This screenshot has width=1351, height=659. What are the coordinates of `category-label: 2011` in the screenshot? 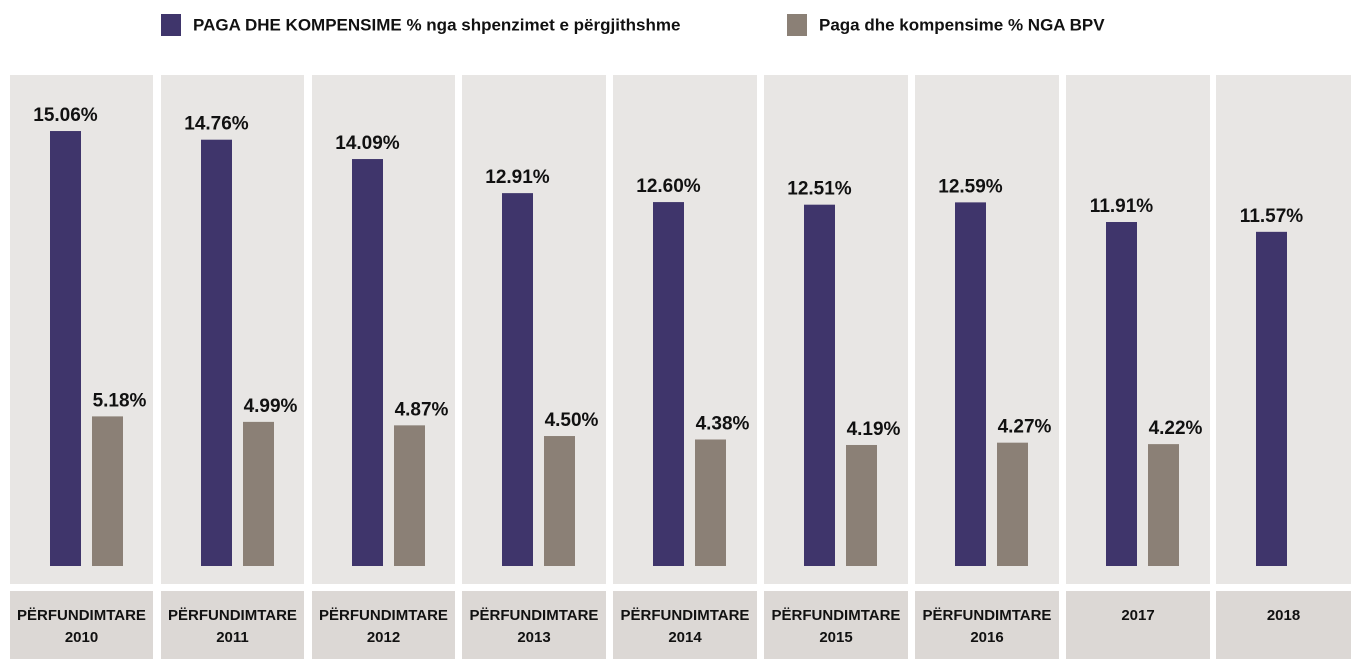 It's located at (232, 637).